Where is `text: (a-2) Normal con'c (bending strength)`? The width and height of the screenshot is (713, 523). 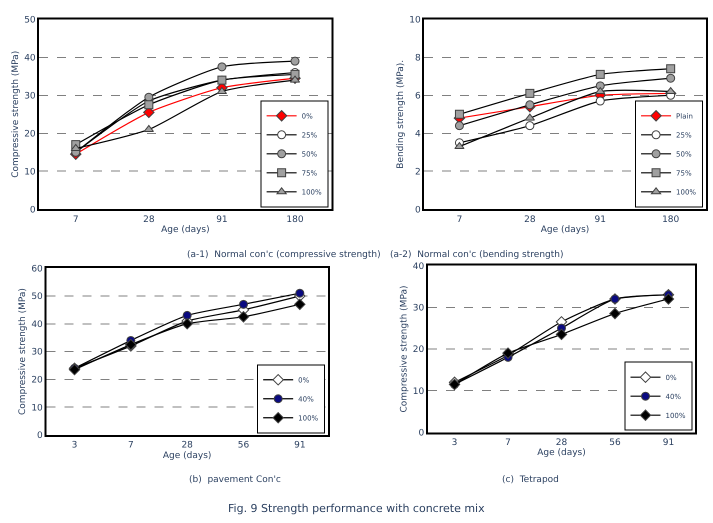
text: (a-2) Normal con'c (bending strength) is located at coordinates (477, 255).